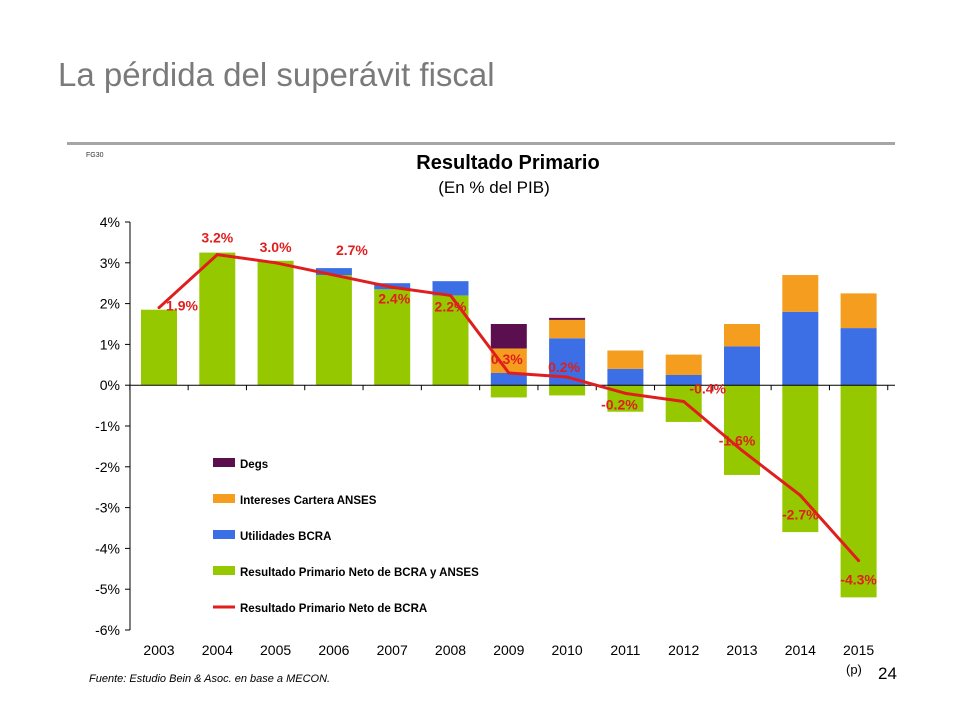  I want to click on chart-subtitle: (En % del PIB), so click(494, 187).